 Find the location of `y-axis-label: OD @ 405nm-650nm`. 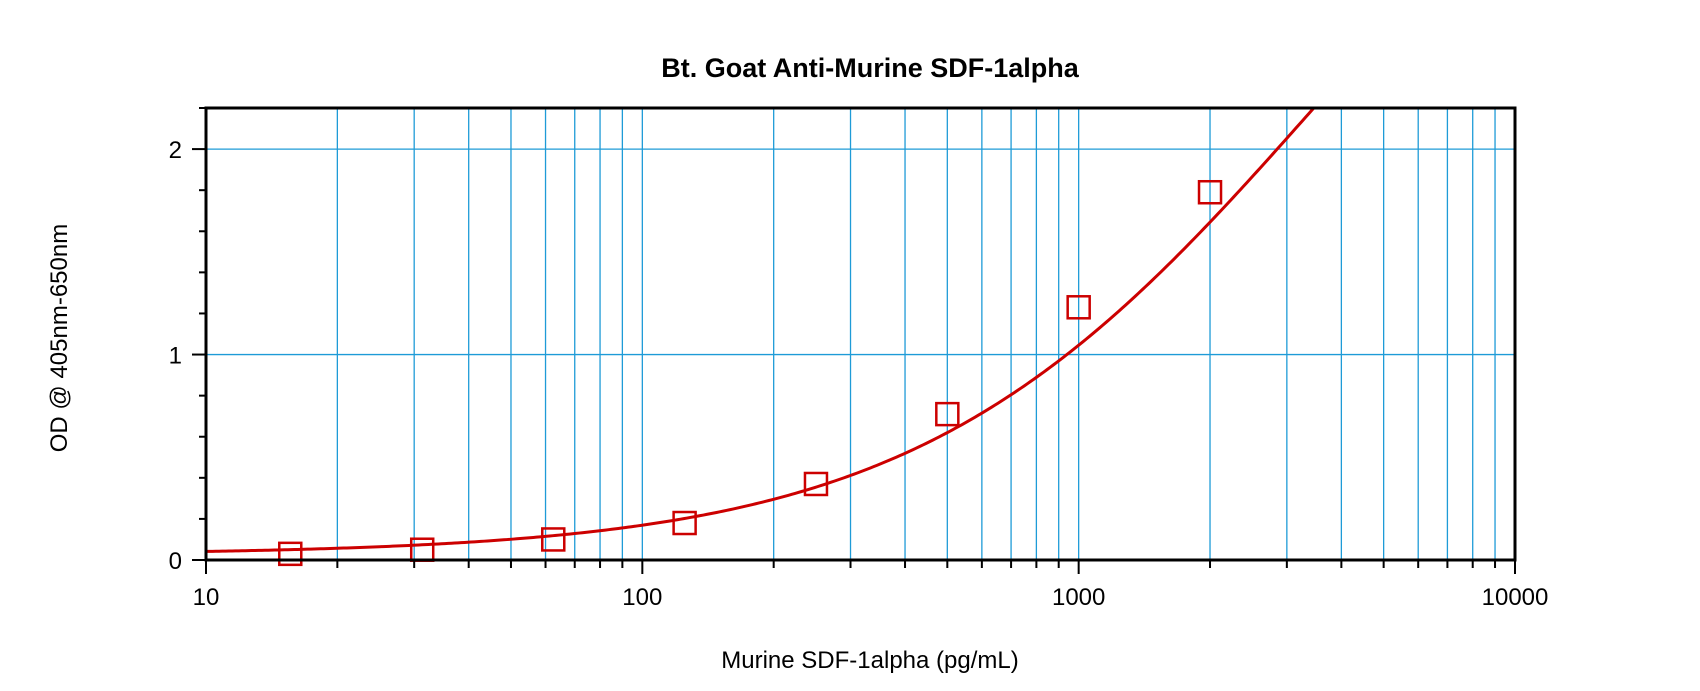

y-axis-label: OD @ 405nm-650nm is located at coordinates (59, 338).